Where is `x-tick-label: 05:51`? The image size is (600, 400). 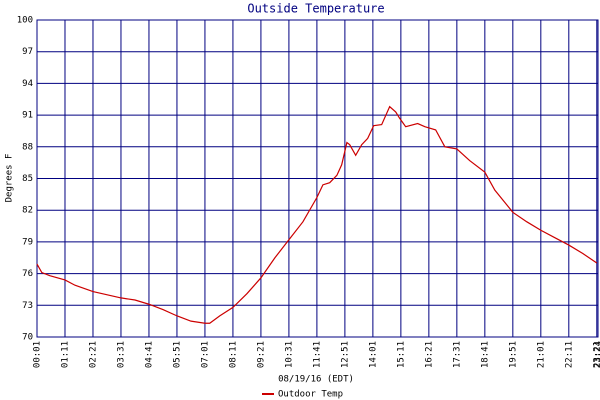
x-tick-label: 05:51 is located at coordinates (177, 354).